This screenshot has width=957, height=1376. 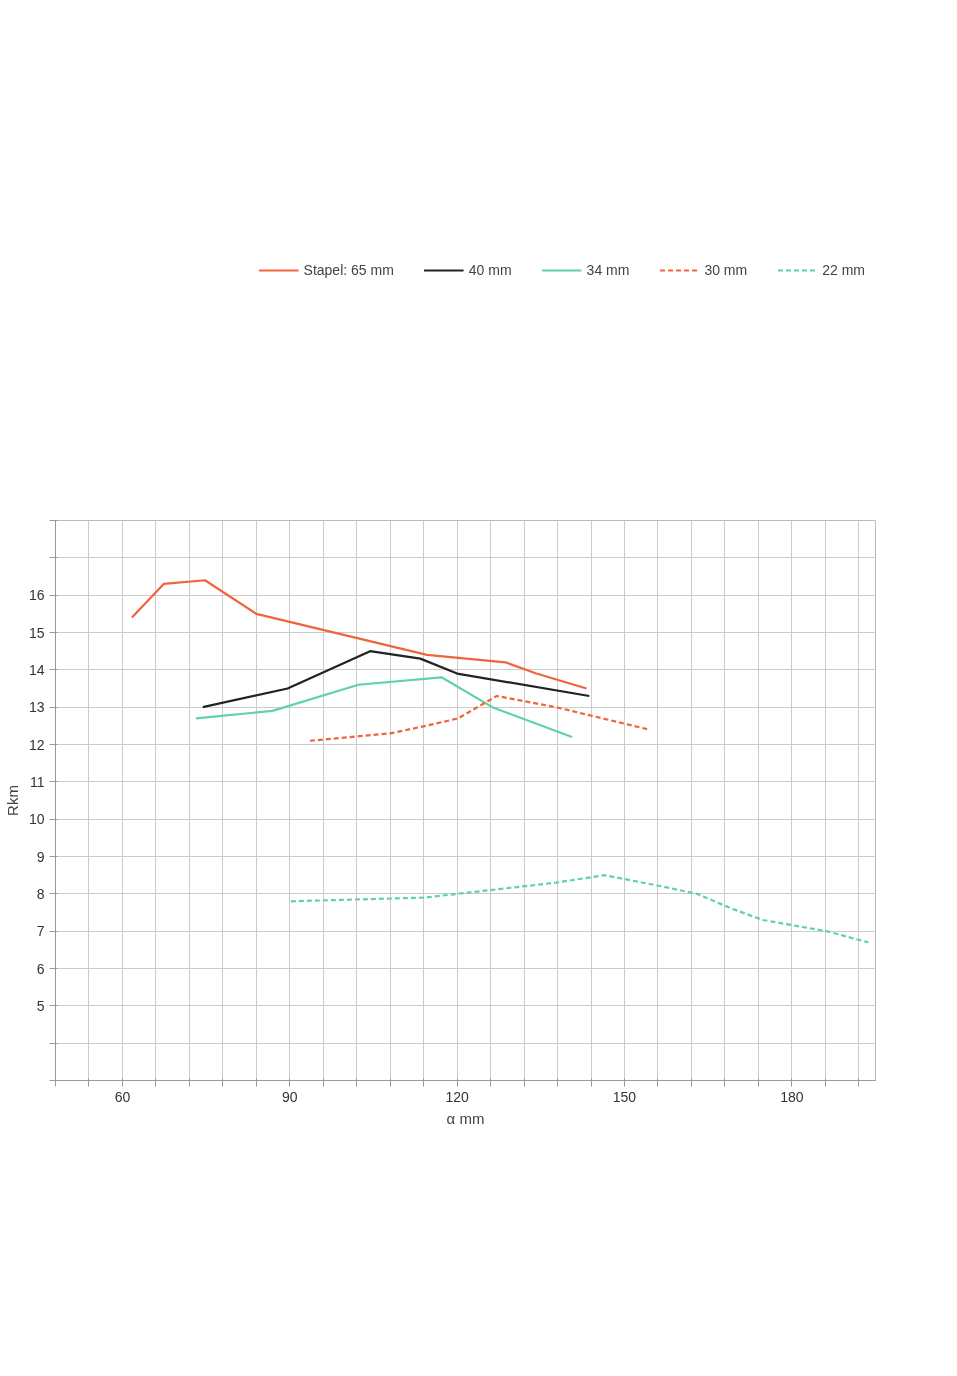 What do you see at coordinates (122, 1096) in the screenshot?
I see `x-tick-label: 60` at bounding box center [122, 1096].